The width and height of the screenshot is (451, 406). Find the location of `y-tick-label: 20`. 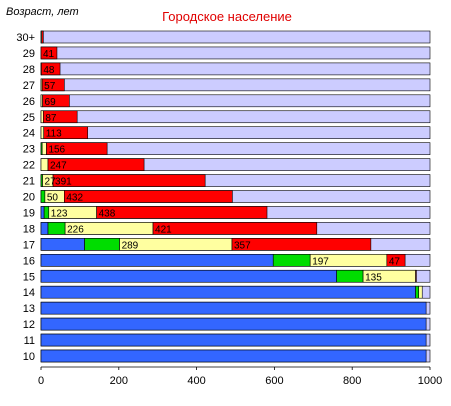

y-tick-label: 20 is located at coordinates (29, 198).